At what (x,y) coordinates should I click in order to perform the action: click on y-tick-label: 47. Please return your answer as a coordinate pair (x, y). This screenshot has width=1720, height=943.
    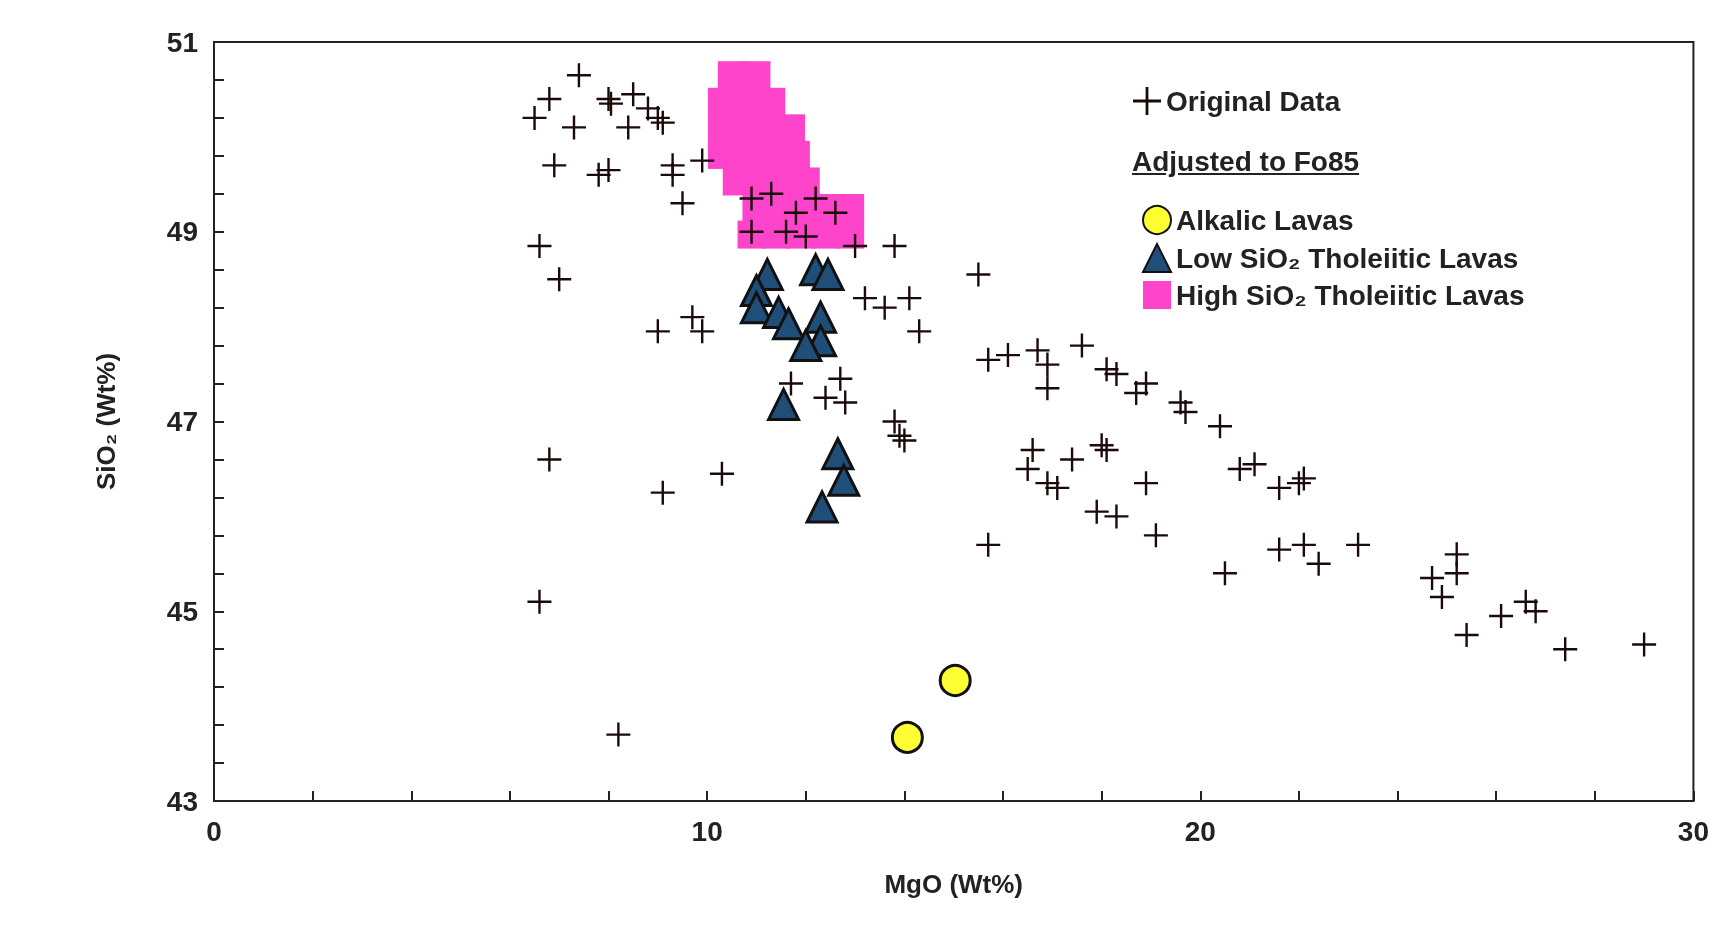
    Looking at the image, I should click on (182, 421).